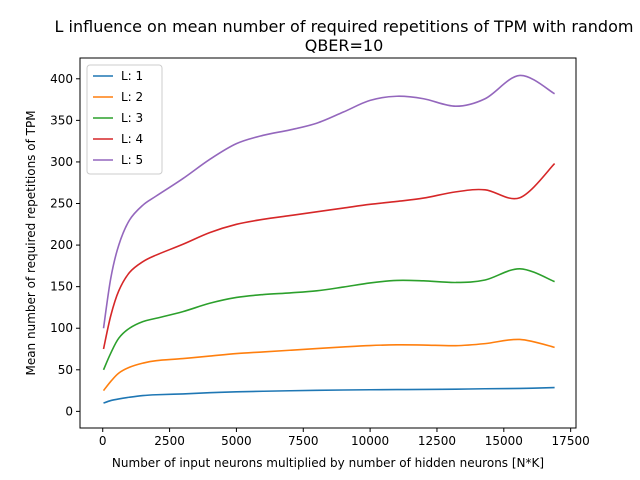 This screenshot has width=640, height=480. What do you see at coordinates (61, 204) in the screenshot?
I see `y-tick-label: 250` at bounding box center [61, 204].